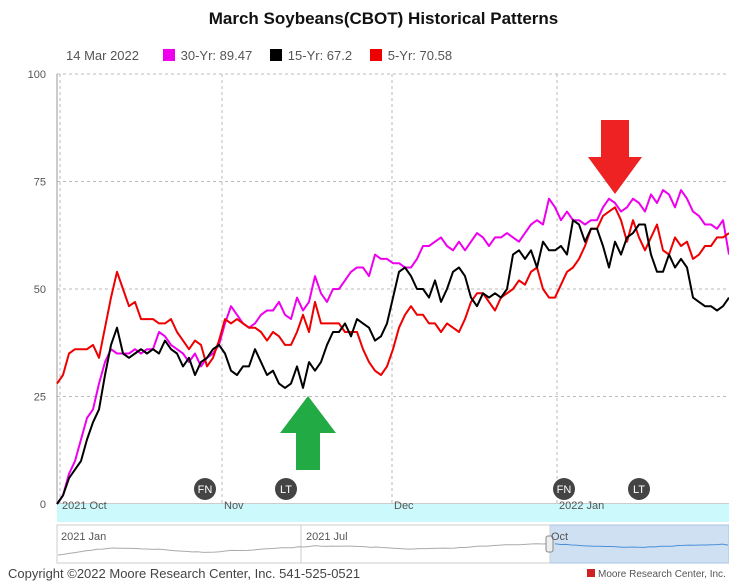 The image size is (729, 583). Describe the element at coordinates (84, 506) in the screenshot. I see `x-tick-label: 2021 Oct` at that location.